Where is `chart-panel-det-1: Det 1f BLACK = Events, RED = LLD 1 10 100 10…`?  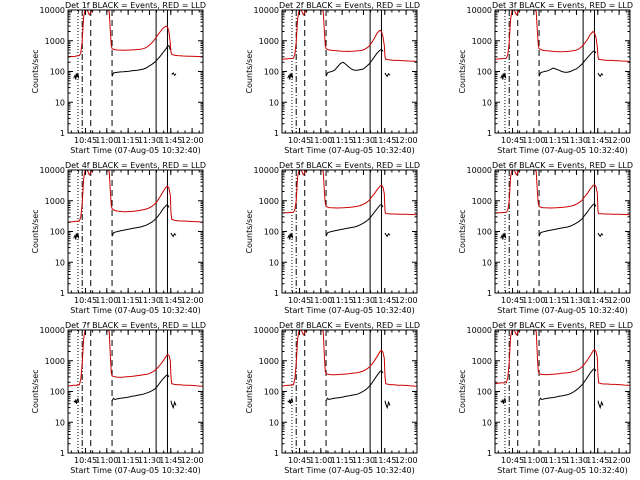 chart-panel-det-1: Det 1f BLACK = Events, RED = LLD 1 10 100 10… is located at coordinates (118, 78).